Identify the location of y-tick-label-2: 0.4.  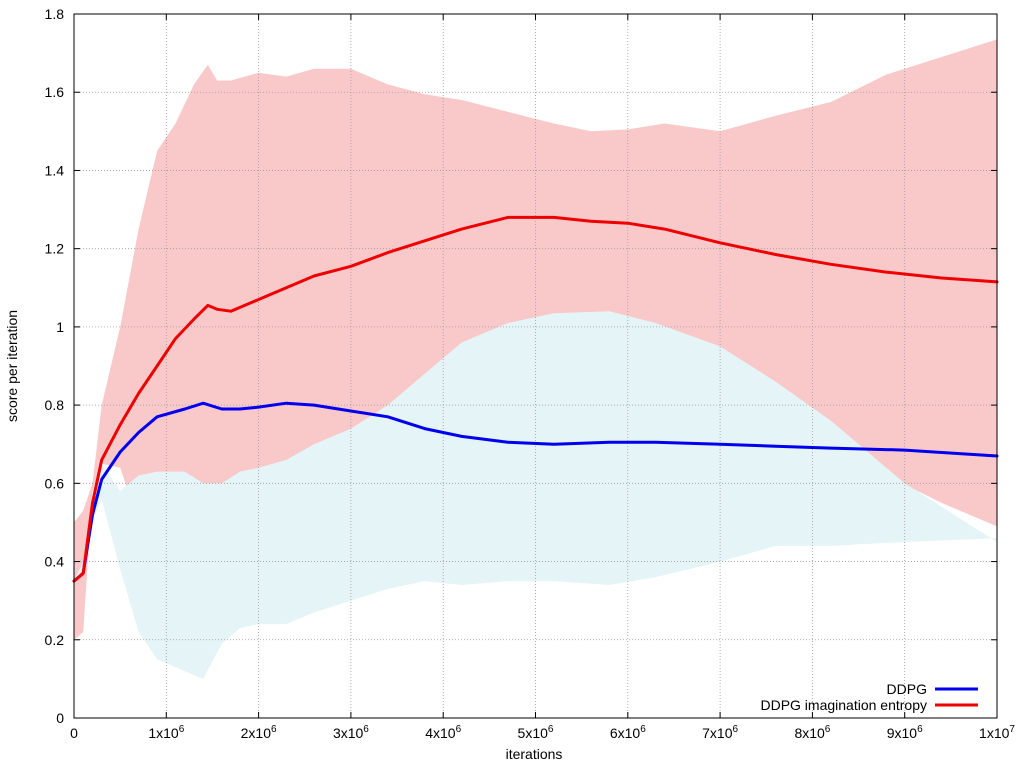
(55, 562).